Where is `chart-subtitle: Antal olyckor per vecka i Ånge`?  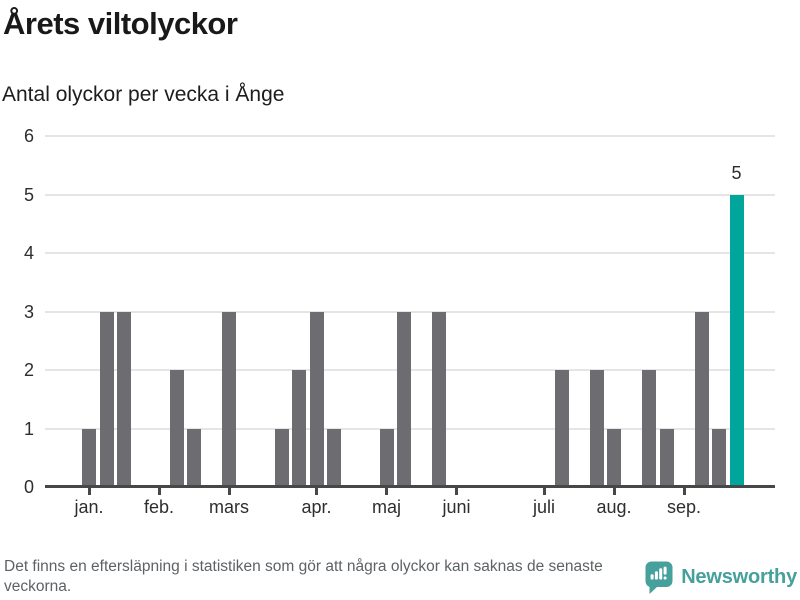 chart-subtitle: Antal olyckor per vecka i Ånge is located at coordinates (143, 94).